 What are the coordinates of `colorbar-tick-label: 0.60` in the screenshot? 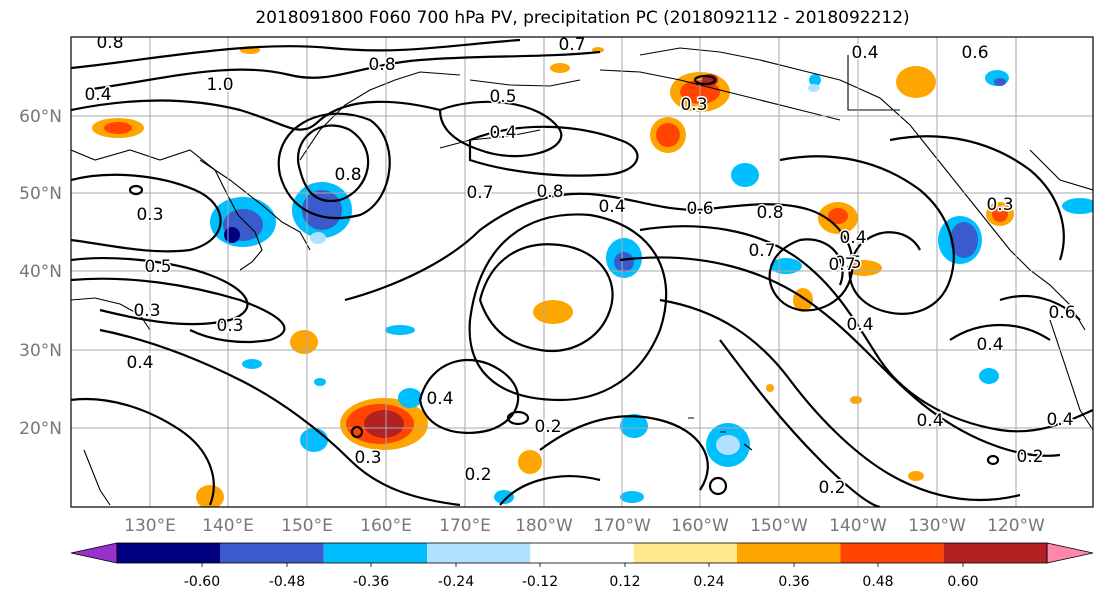 It's located at (962, 582).